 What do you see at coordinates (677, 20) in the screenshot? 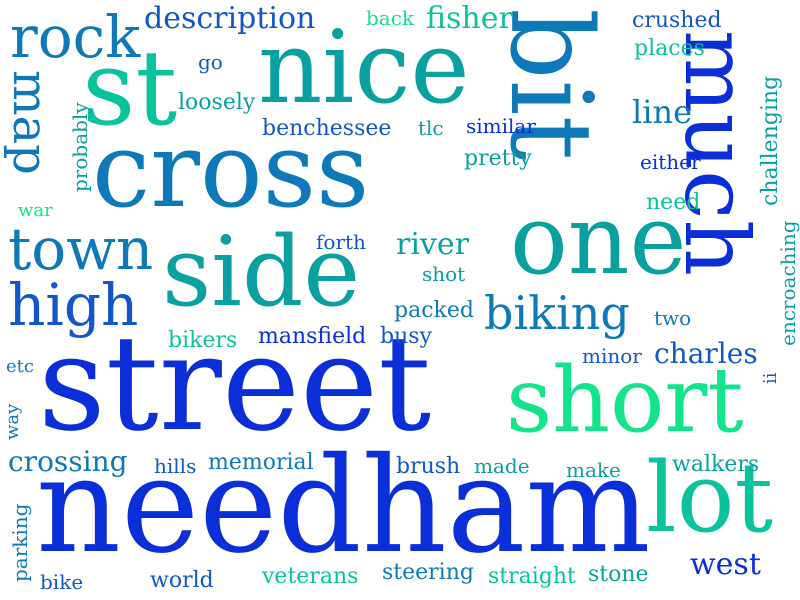
I see `word-crushed: crushed` at bounding box center [677, 20].